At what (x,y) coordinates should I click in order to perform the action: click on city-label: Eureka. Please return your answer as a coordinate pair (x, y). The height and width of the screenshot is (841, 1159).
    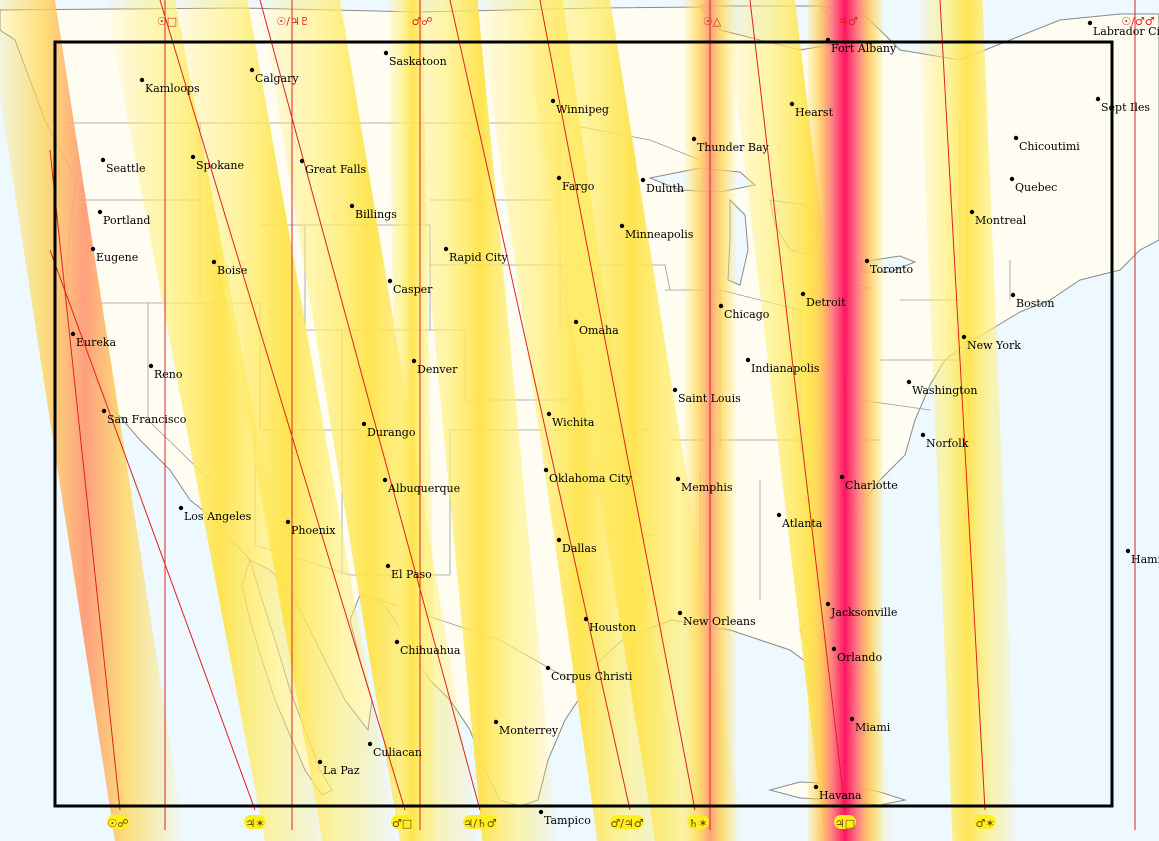
    Looking at the image, I should click on (96, 342).